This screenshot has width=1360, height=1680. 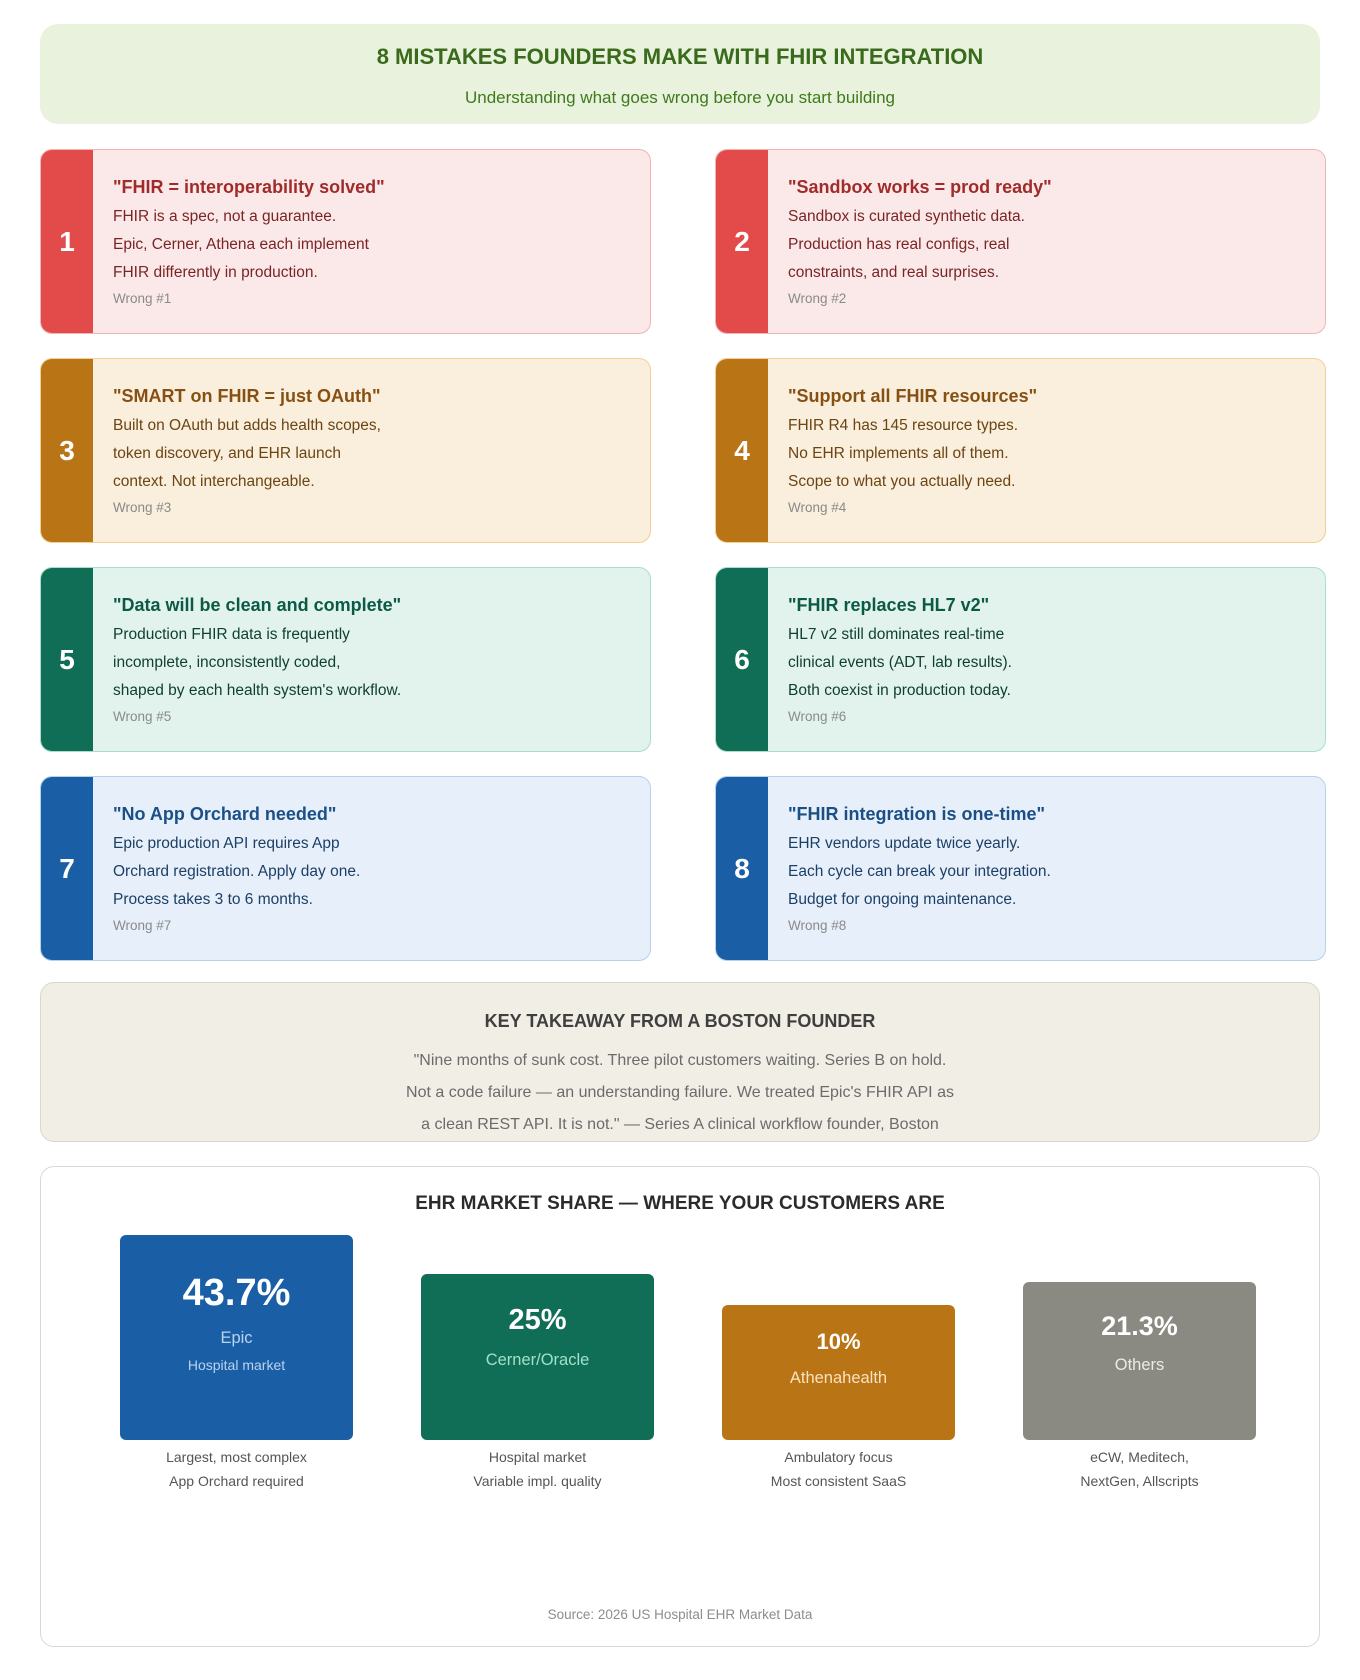 I want to click on mistake-description-line: HL7 v2 still dominates real-time, so click(x=896, y=634).